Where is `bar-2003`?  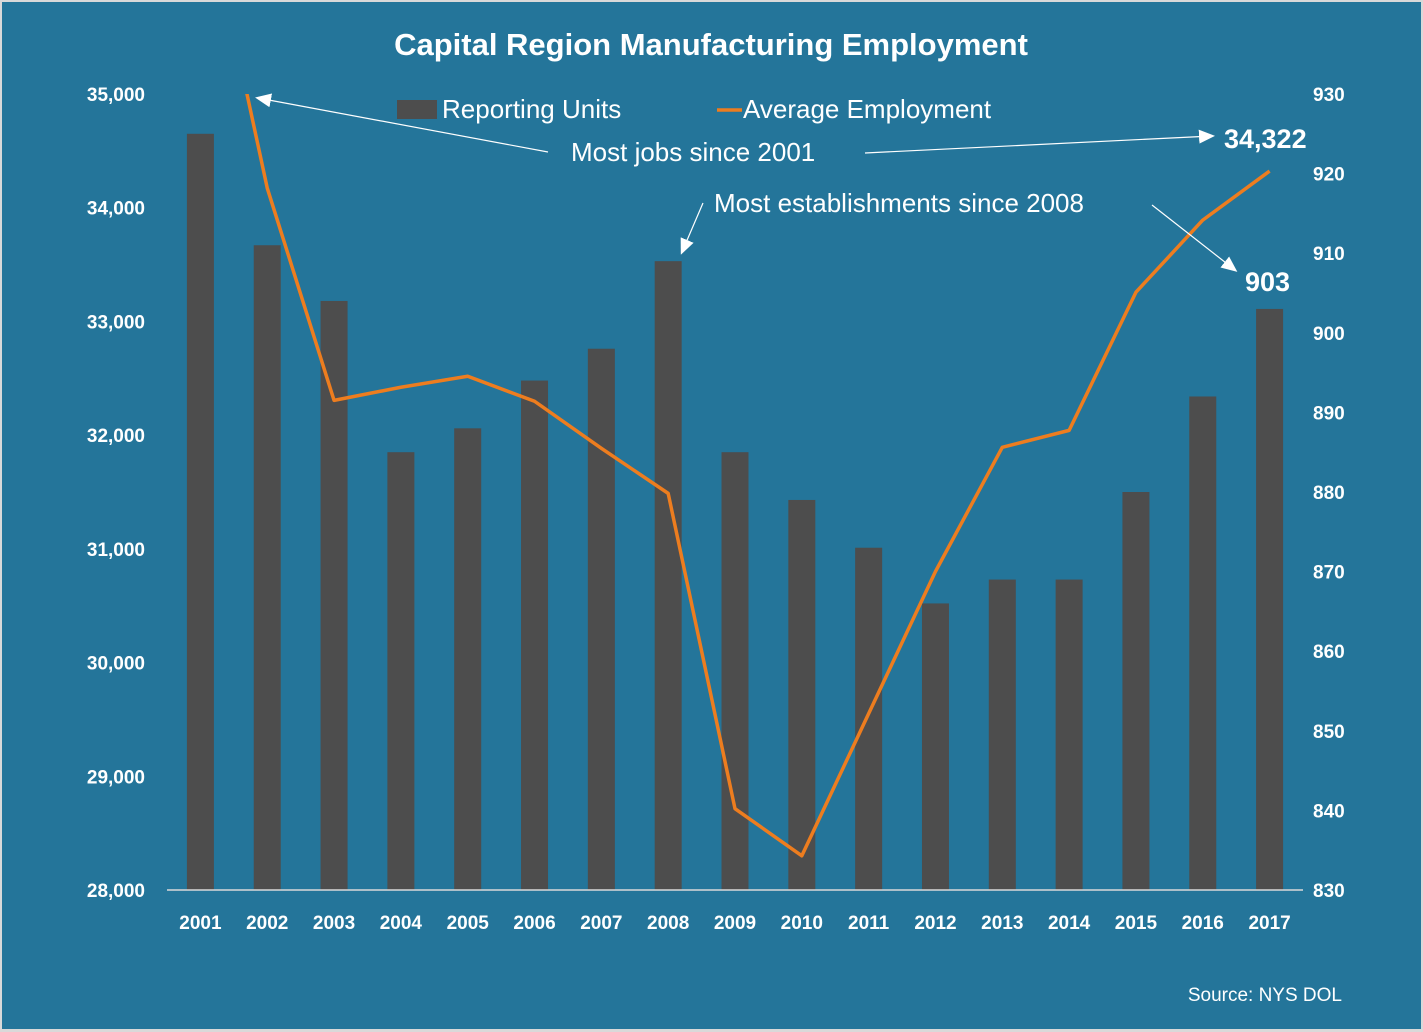 bar-2003 is located at coordinates (334, 595).